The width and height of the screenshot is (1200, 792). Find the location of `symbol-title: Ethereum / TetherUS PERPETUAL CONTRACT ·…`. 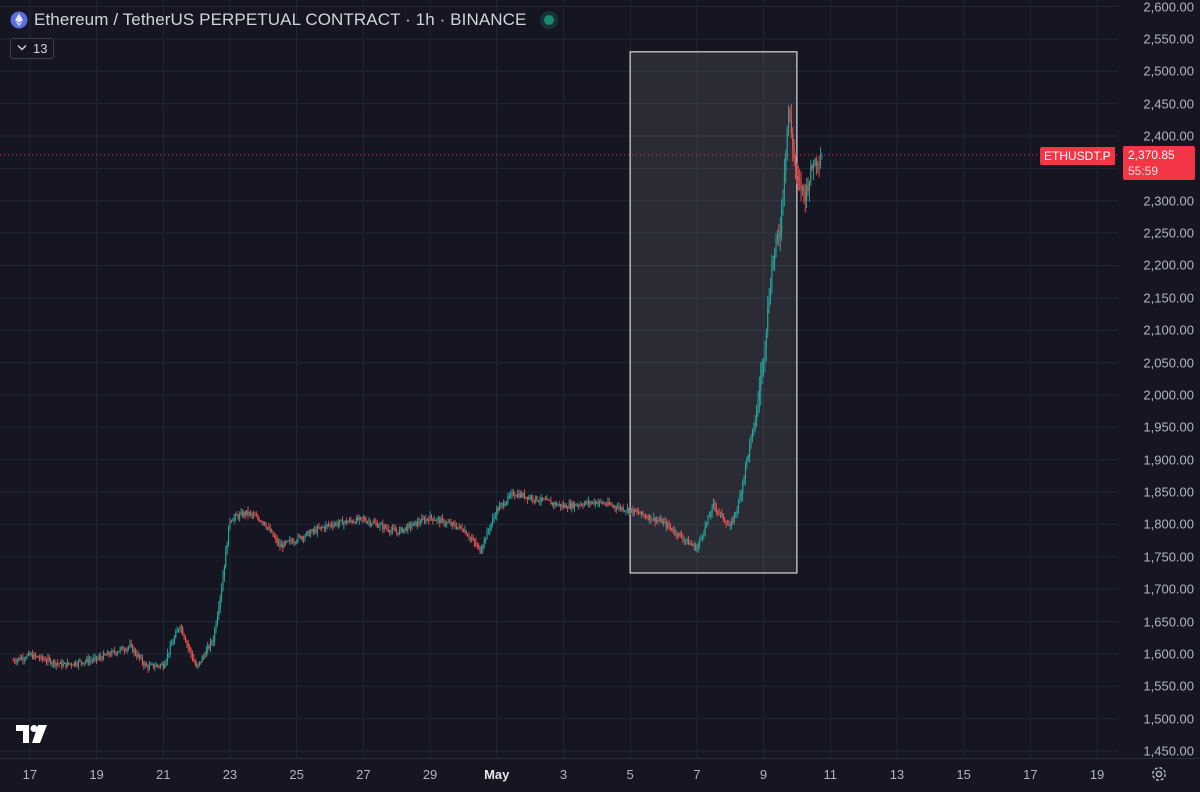

symbol-title: Ethereum / TetherUS PERPETUAL CONTRACT ·… is located at coordinates (280, 19).